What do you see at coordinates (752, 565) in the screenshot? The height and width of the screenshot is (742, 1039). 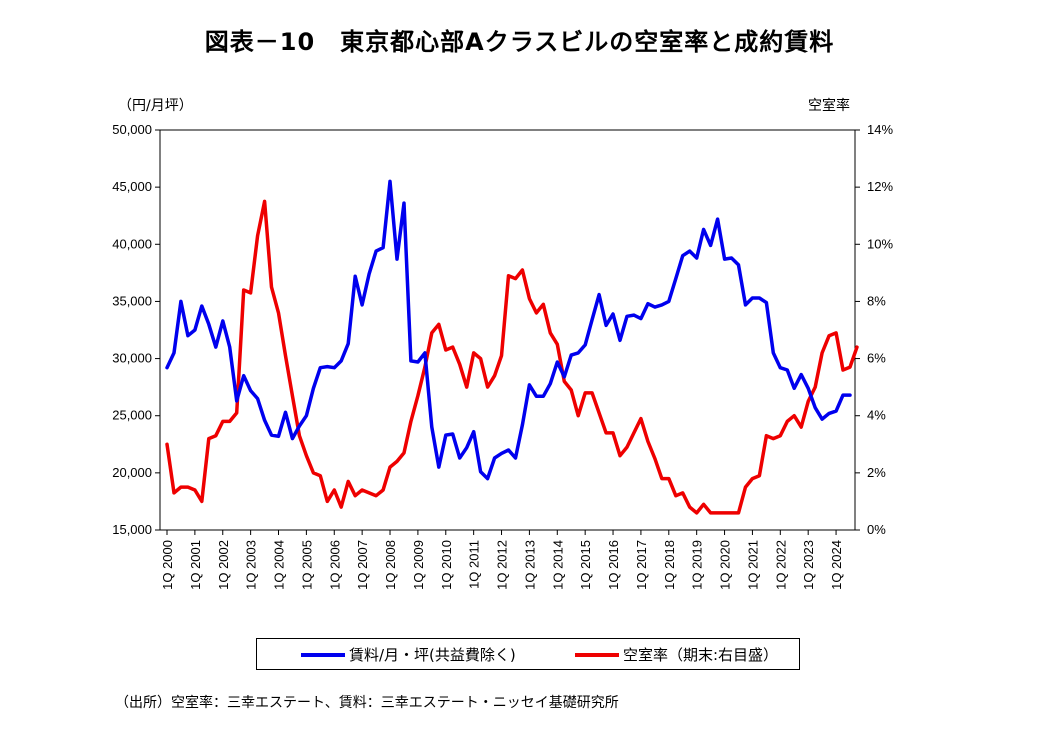 I see `x-axis-tick-label: 1Q 2021` at bounding box center [752, 565].